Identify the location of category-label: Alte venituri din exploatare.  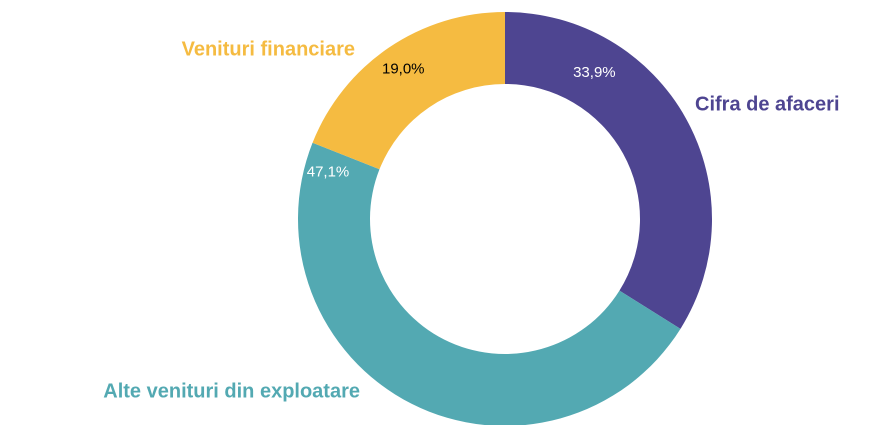
(231, 391).